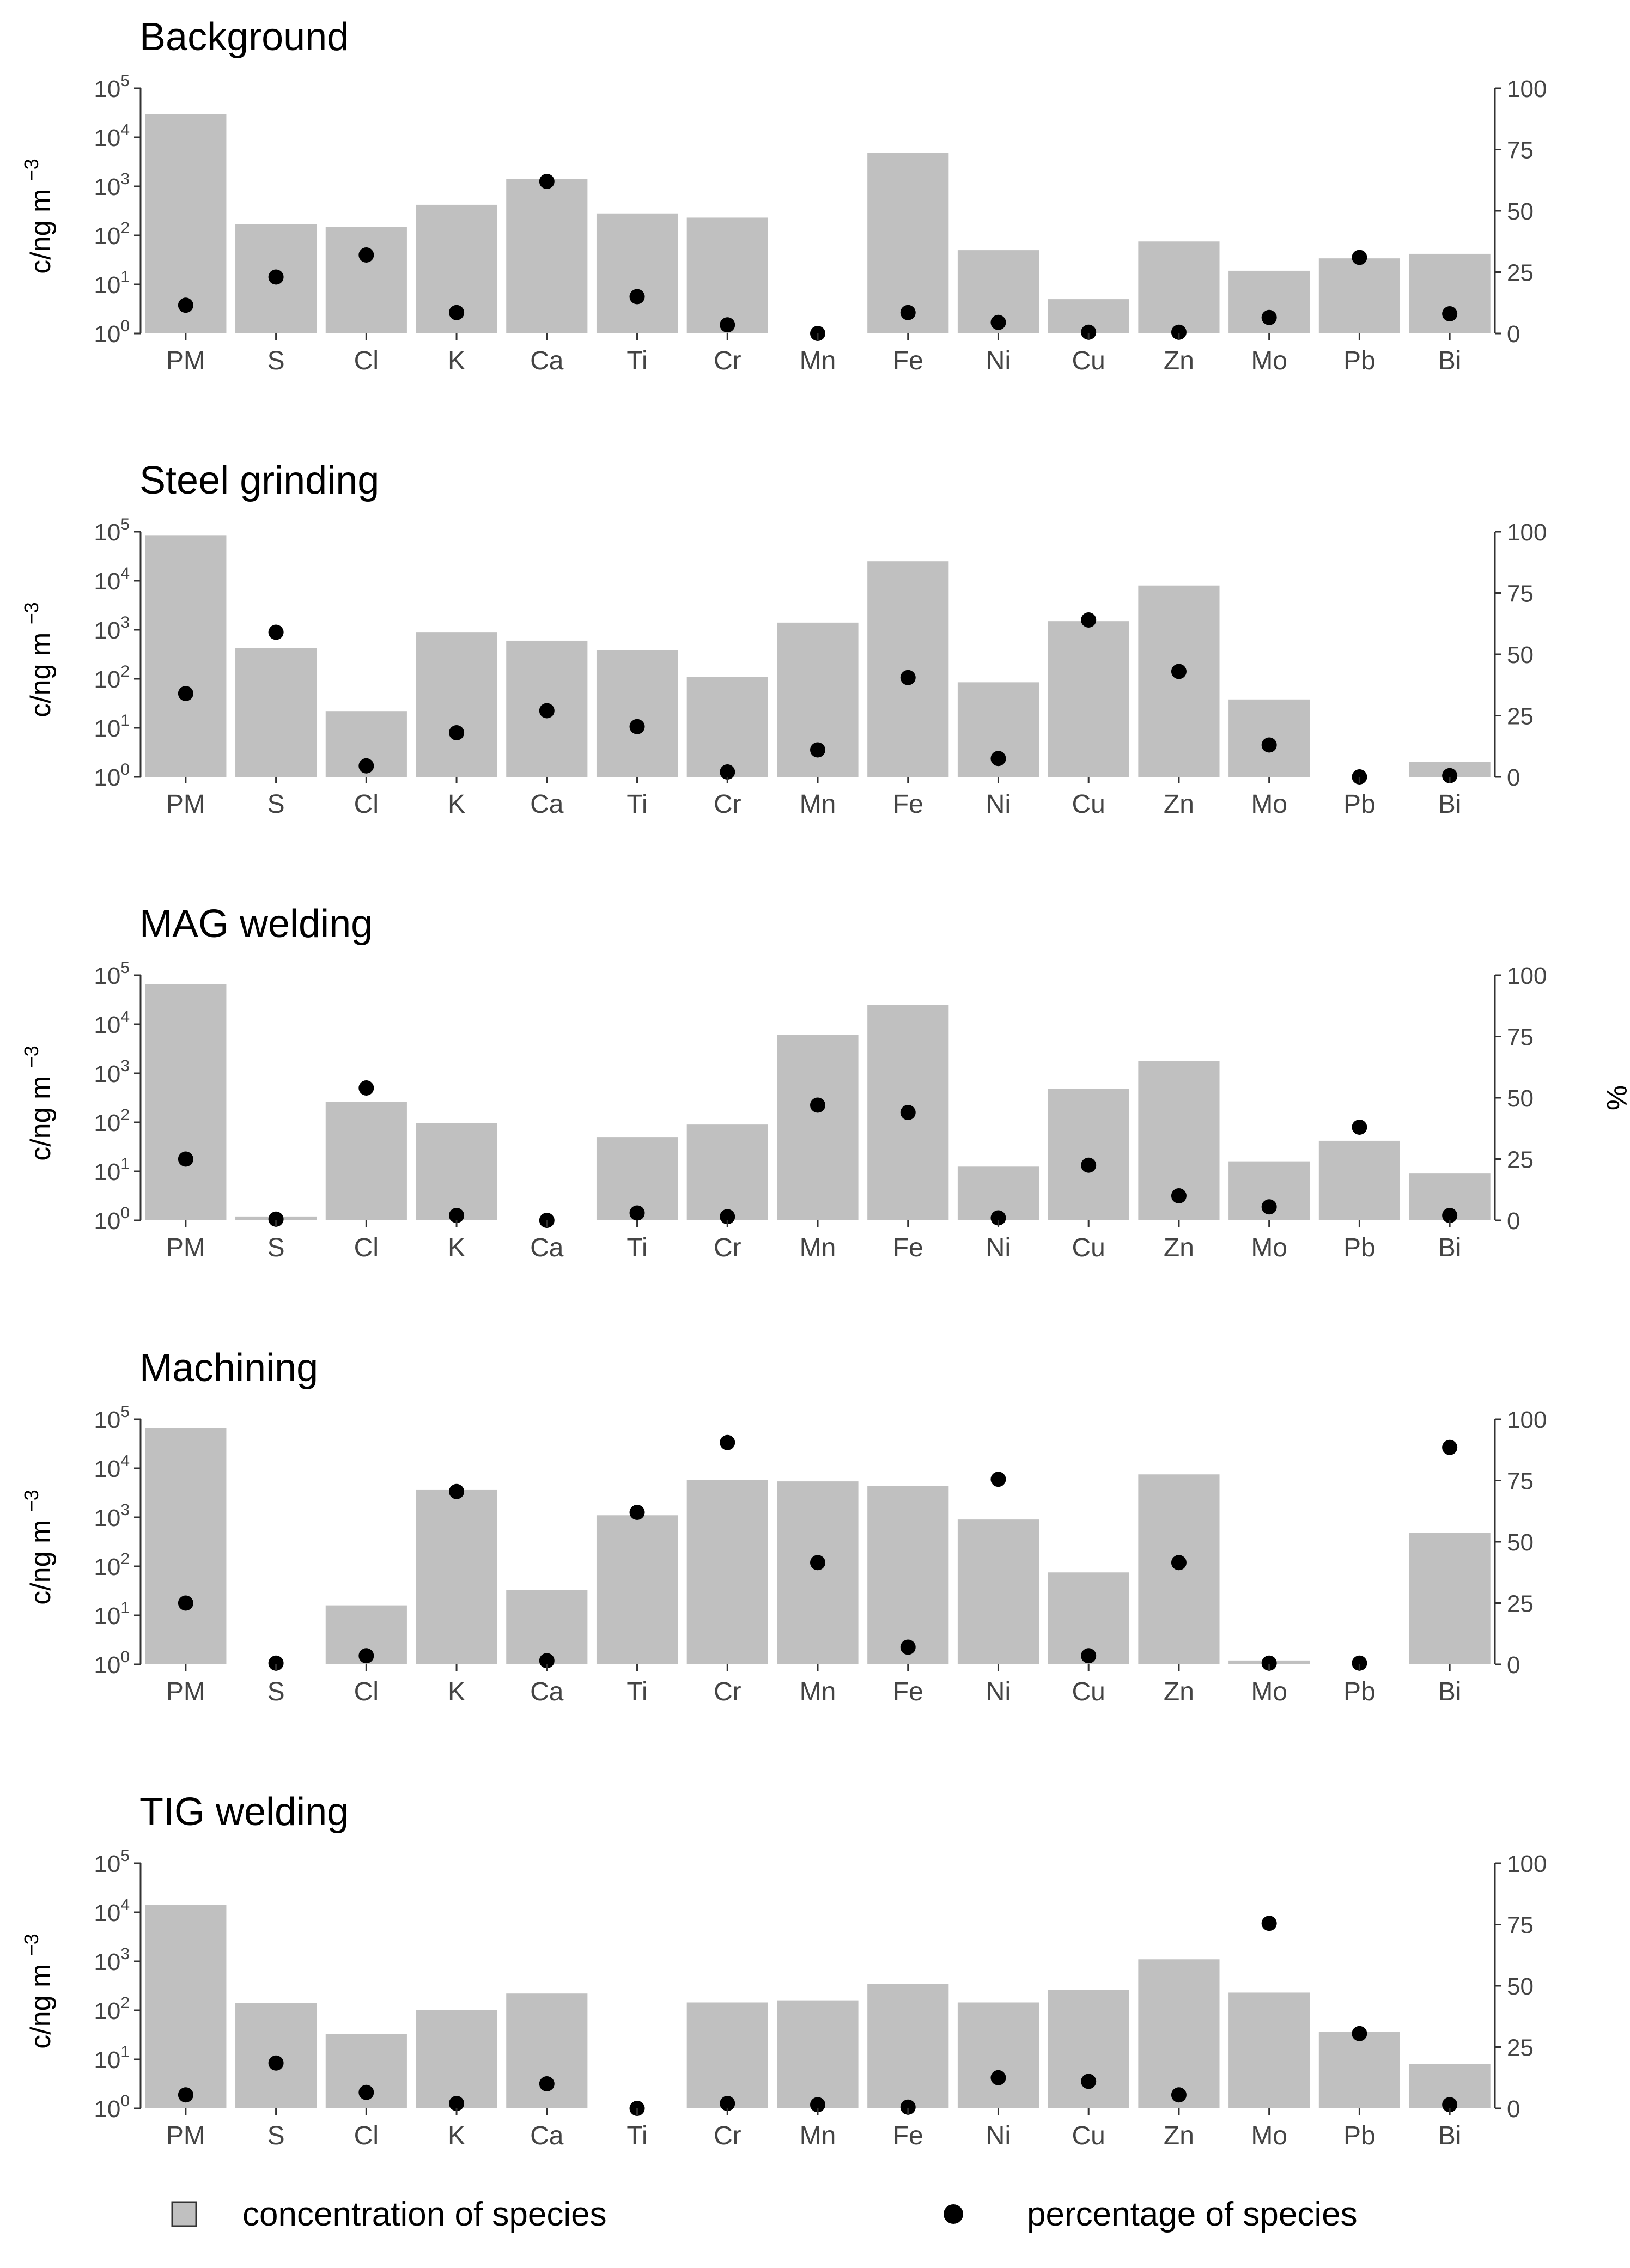 Image resolution: width=1630 pixels, height=2268 pixels. I want to click on bar-cl, so click(366, 280).